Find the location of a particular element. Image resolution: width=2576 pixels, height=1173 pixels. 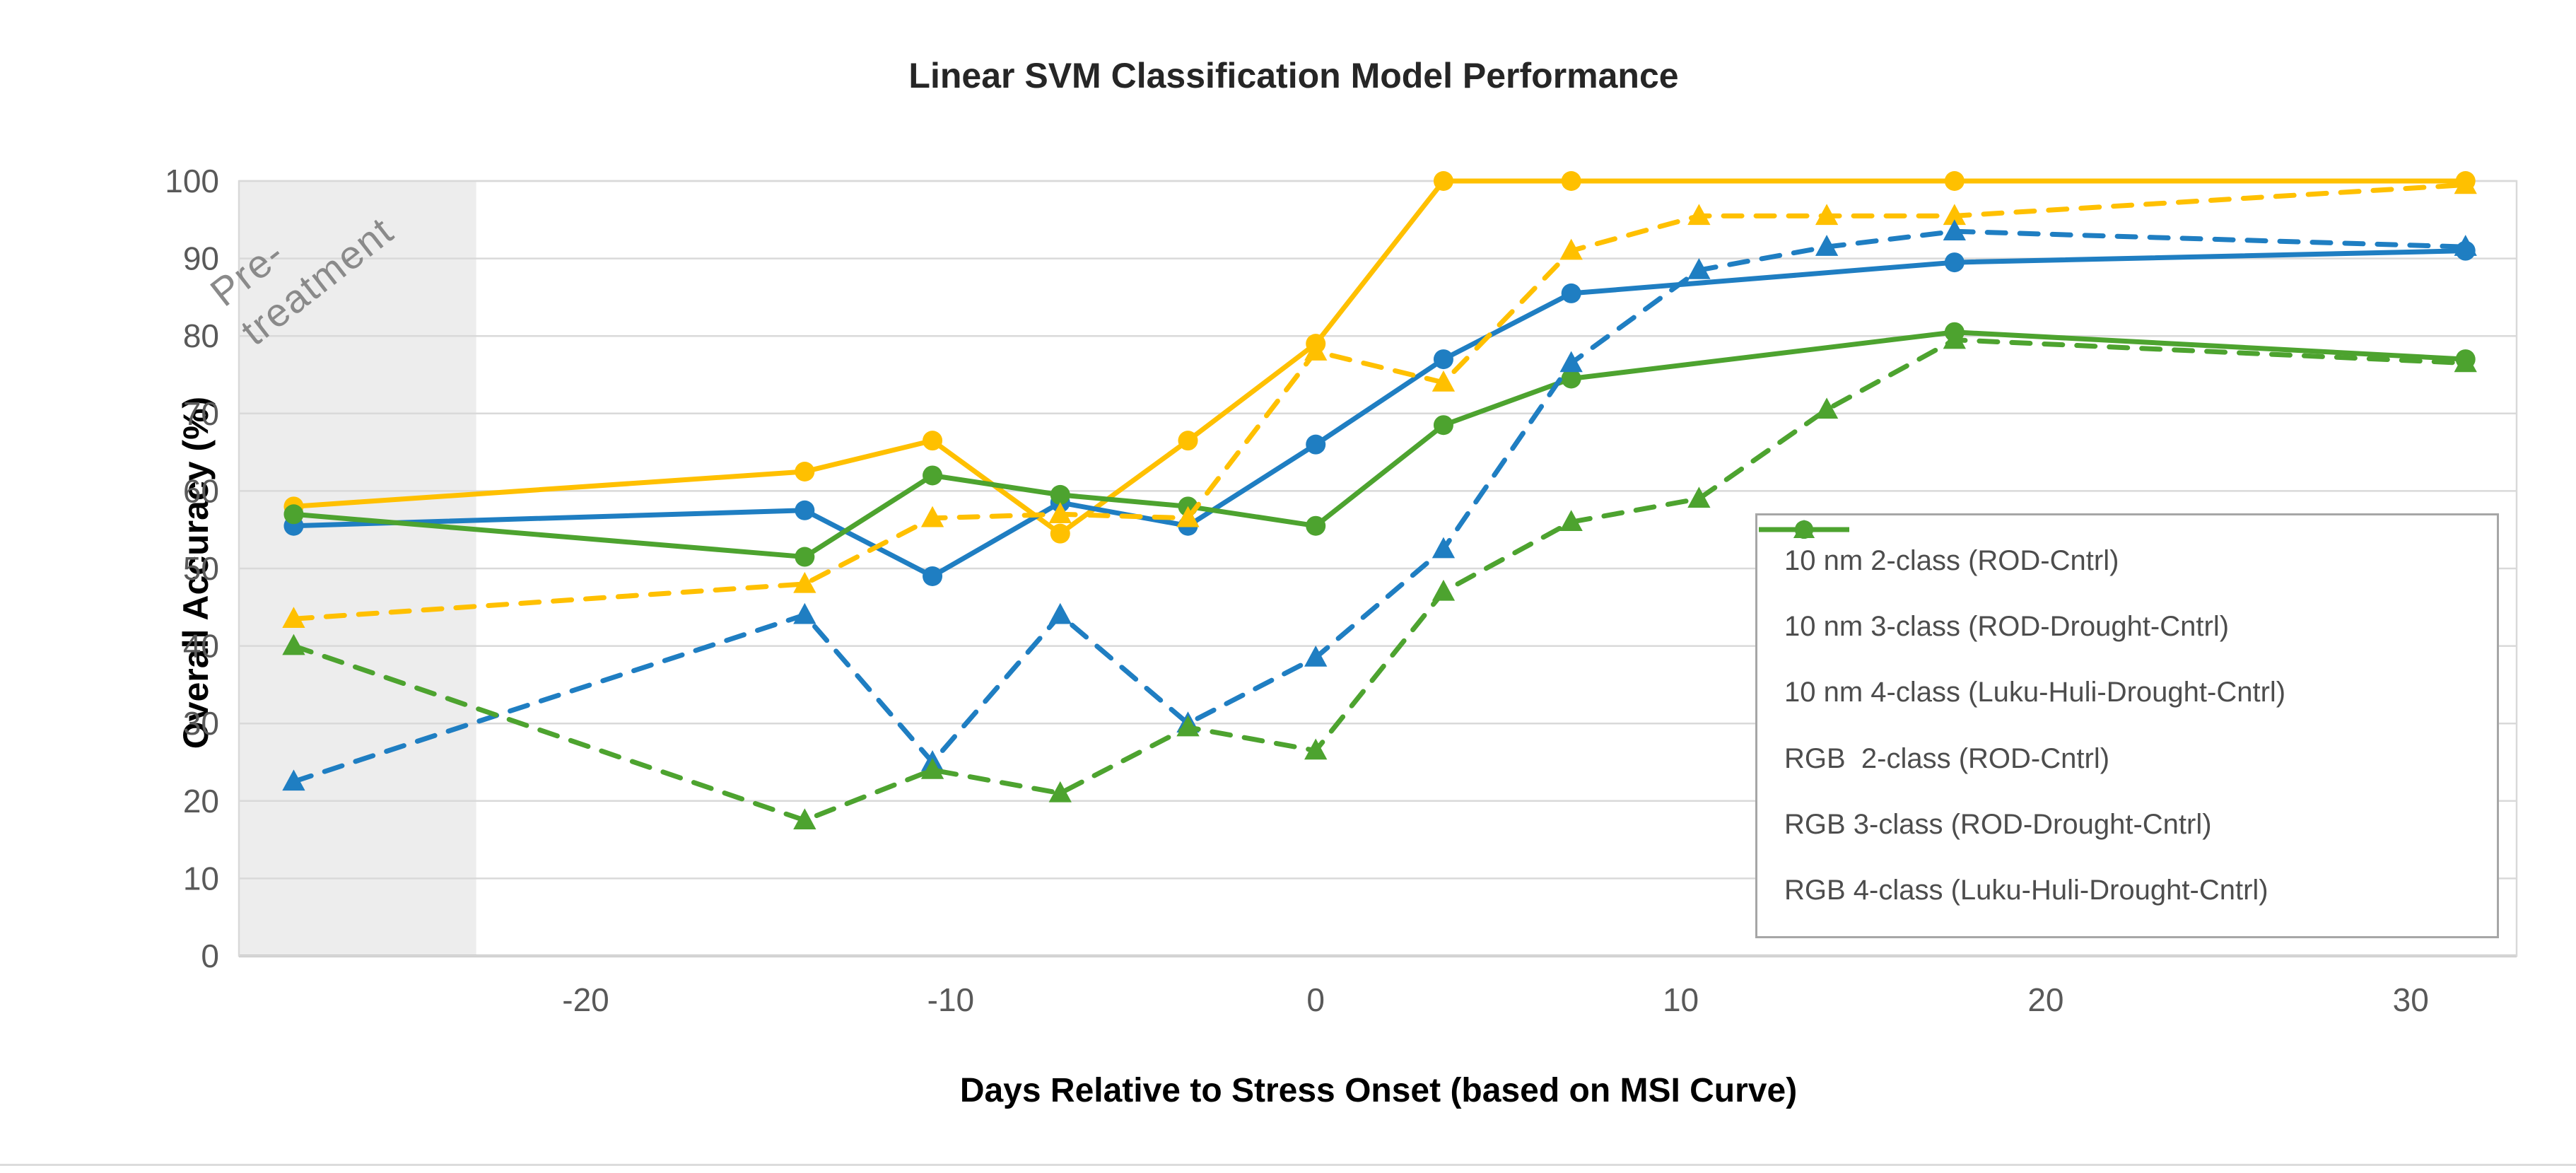

legend-item-4: RGB 2-class (ROD-Cntrl) is located at coordinates (2128, 647).